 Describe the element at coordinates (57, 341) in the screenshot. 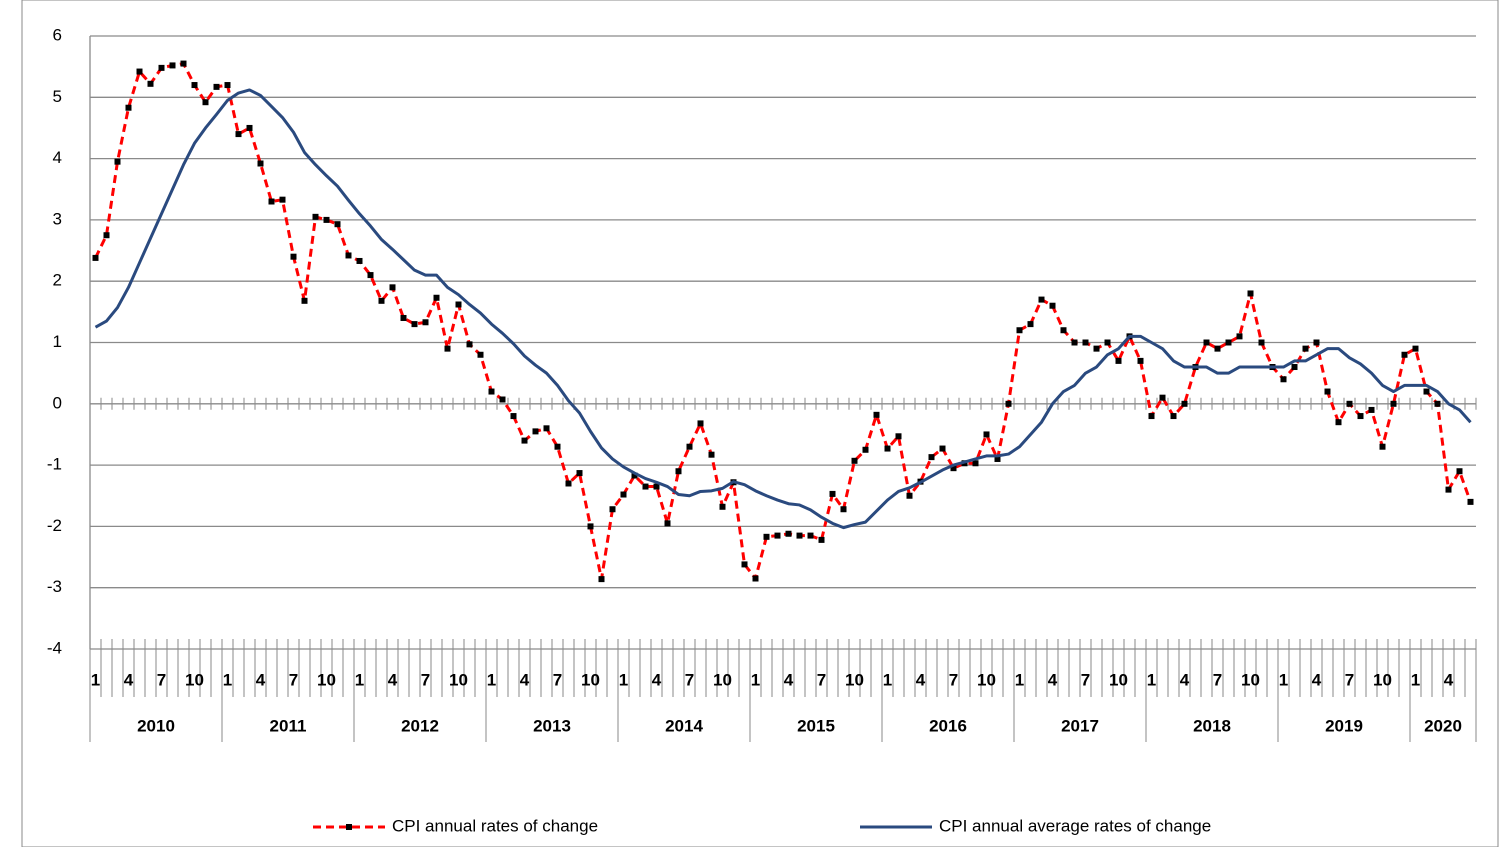

I see `y-tick-label: 1` at that location.